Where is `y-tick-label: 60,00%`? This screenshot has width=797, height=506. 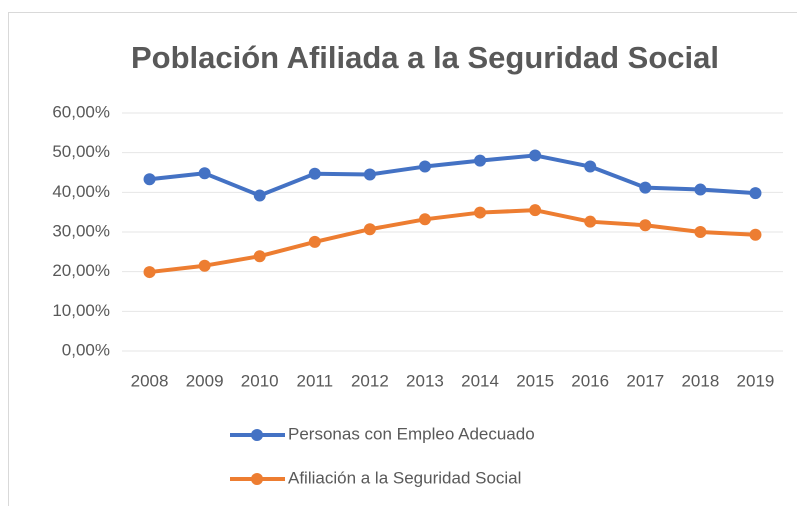
y-tick-label: 60,00% is located at coordinates (81, 111).